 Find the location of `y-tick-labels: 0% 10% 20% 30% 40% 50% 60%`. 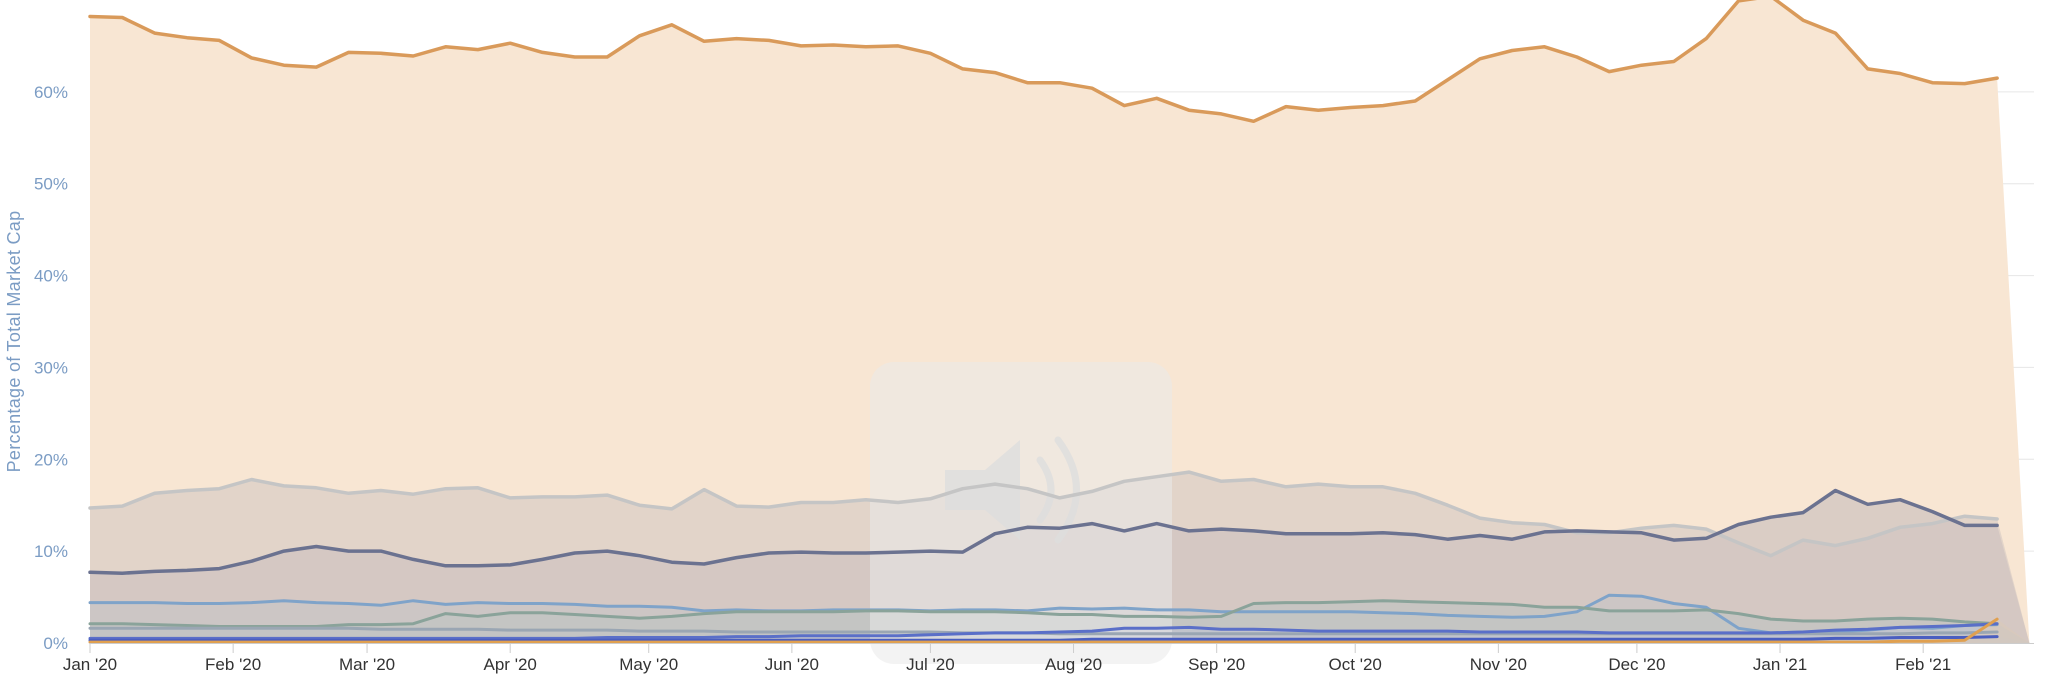

y-tick-labels: 0% 10% 20% 30% 40% 50% 60% is located at coordinates (51, 368).